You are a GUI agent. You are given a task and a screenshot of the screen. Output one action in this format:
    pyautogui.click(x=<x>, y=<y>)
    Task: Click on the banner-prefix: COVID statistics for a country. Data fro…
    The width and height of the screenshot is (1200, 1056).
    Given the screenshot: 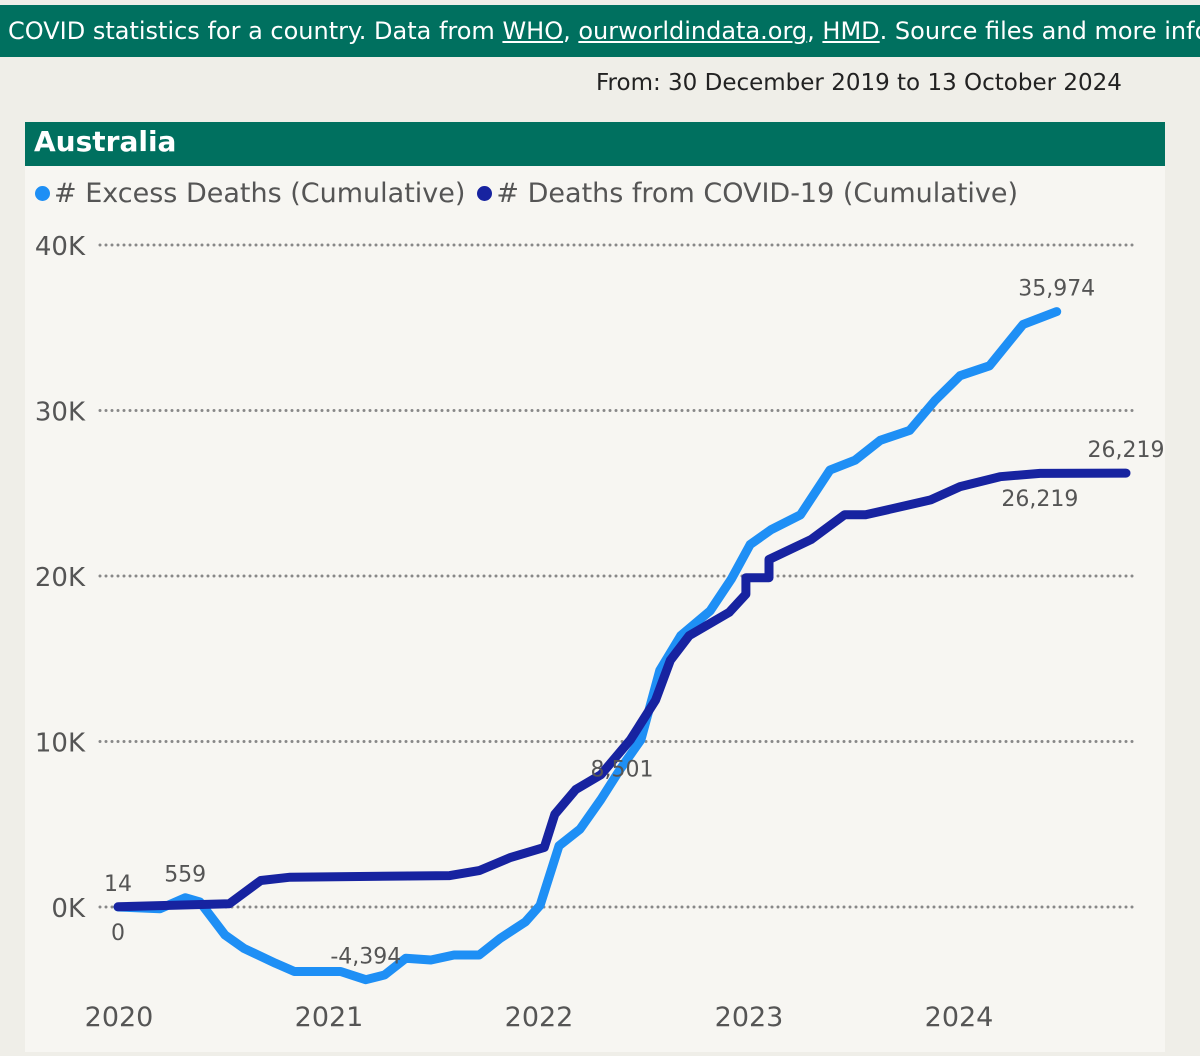 What is the action you would take?
    pyautogui.click(x=255, y=31)
    